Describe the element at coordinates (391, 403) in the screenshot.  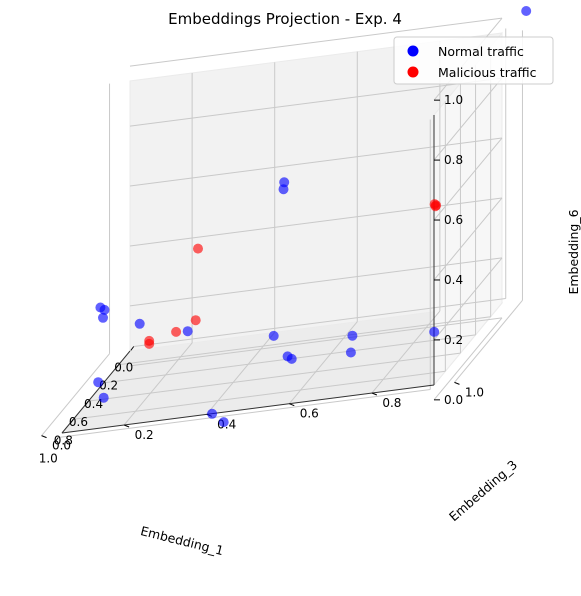
I see `y-tick-label: 0.8` at that location.